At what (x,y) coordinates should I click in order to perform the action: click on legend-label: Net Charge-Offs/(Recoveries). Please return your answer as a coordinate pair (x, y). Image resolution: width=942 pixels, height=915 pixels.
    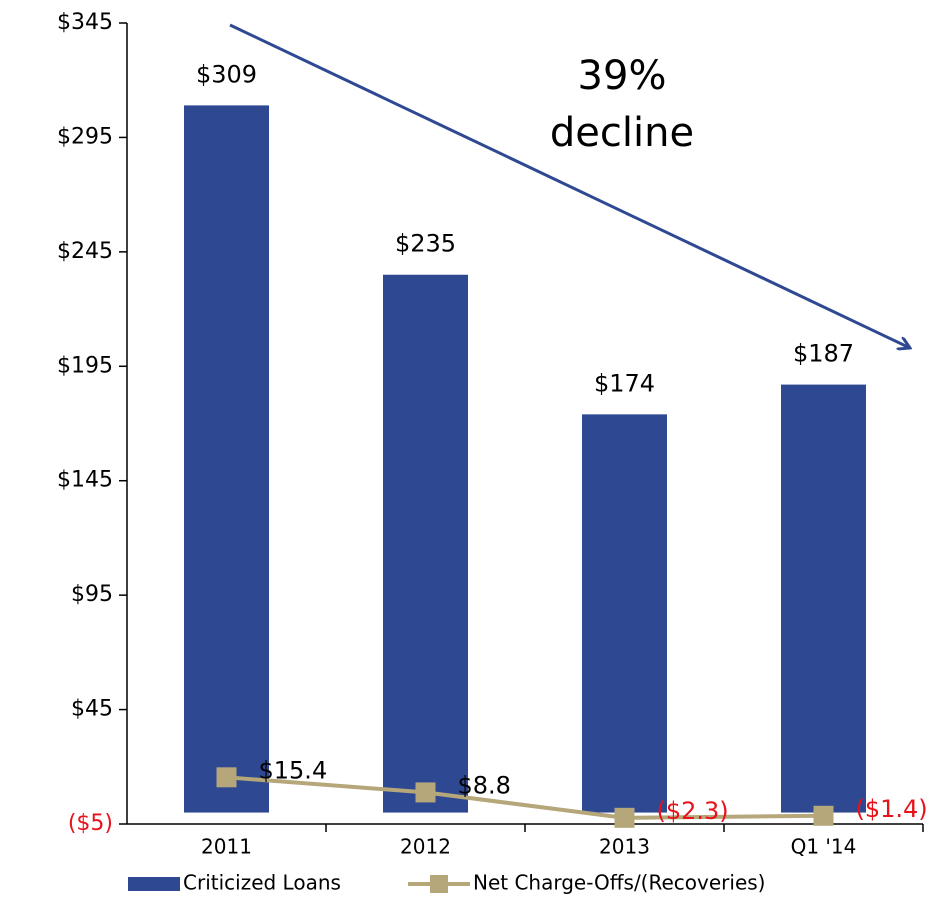
    Looking at the image, I should click on (619, 883).